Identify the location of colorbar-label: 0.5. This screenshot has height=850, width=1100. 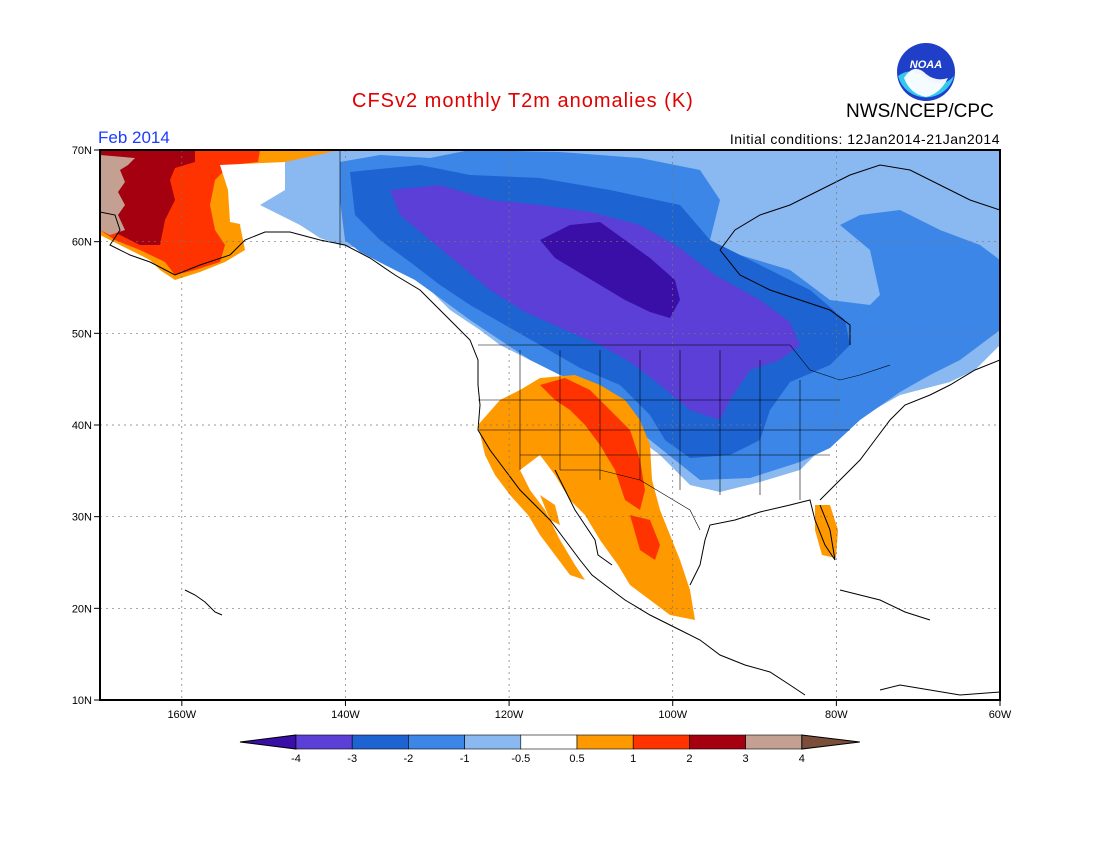
(576, 759).